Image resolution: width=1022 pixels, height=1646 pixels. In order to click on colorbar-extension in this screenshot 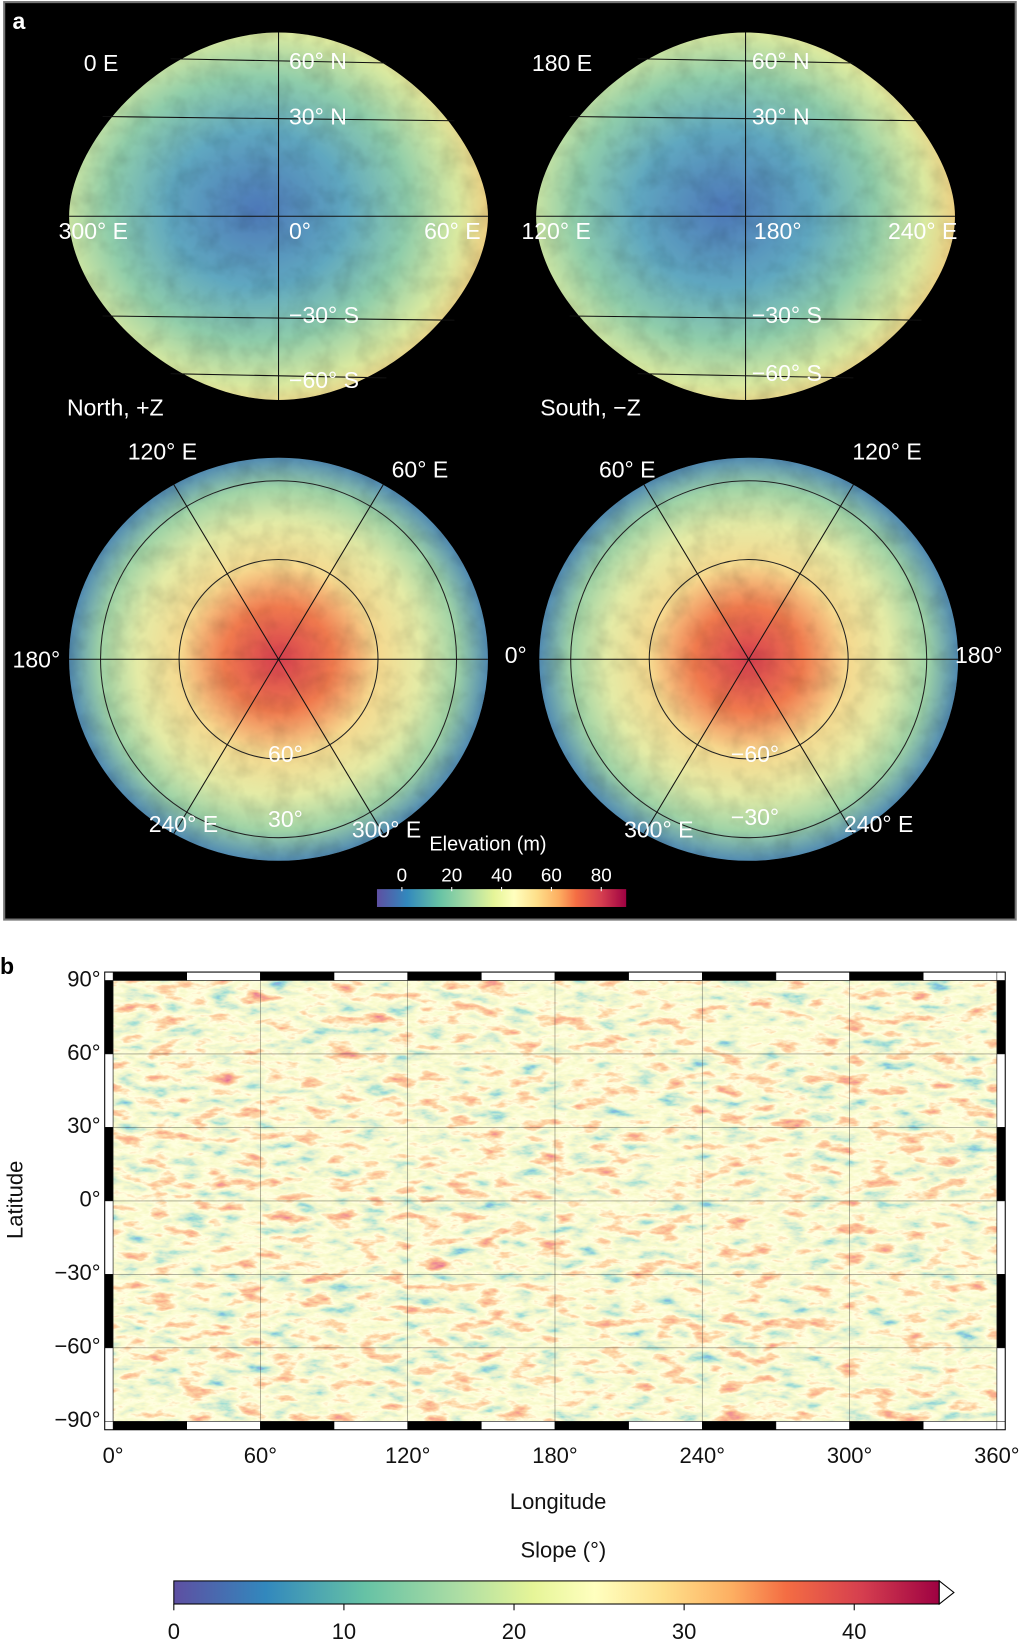, I will do `click(946, 1592)`.